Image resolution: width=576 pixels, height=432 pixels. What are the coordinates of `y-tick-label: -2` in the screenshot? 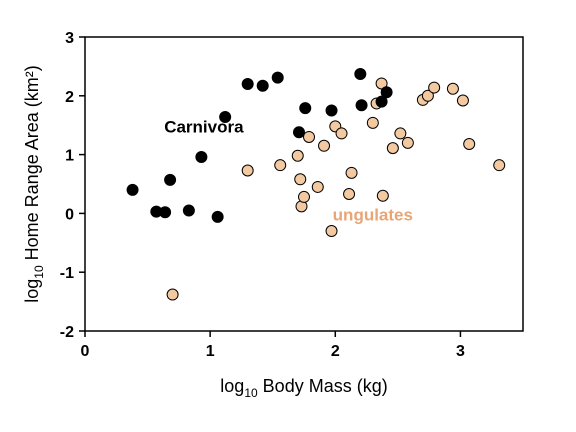 It's located at (67, 332).